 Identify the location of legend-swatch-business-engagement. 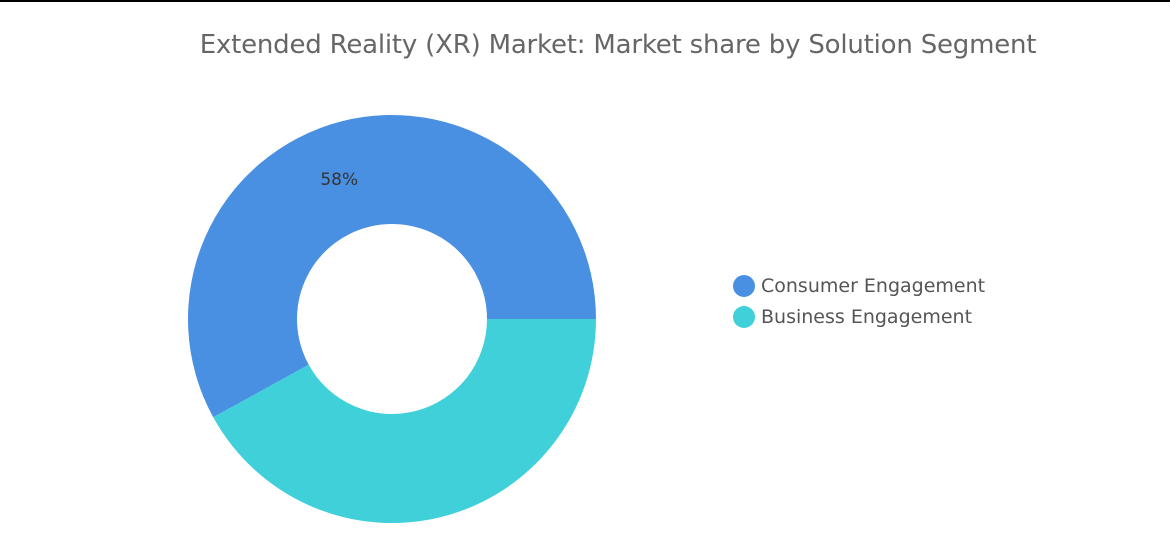
(744, 316).